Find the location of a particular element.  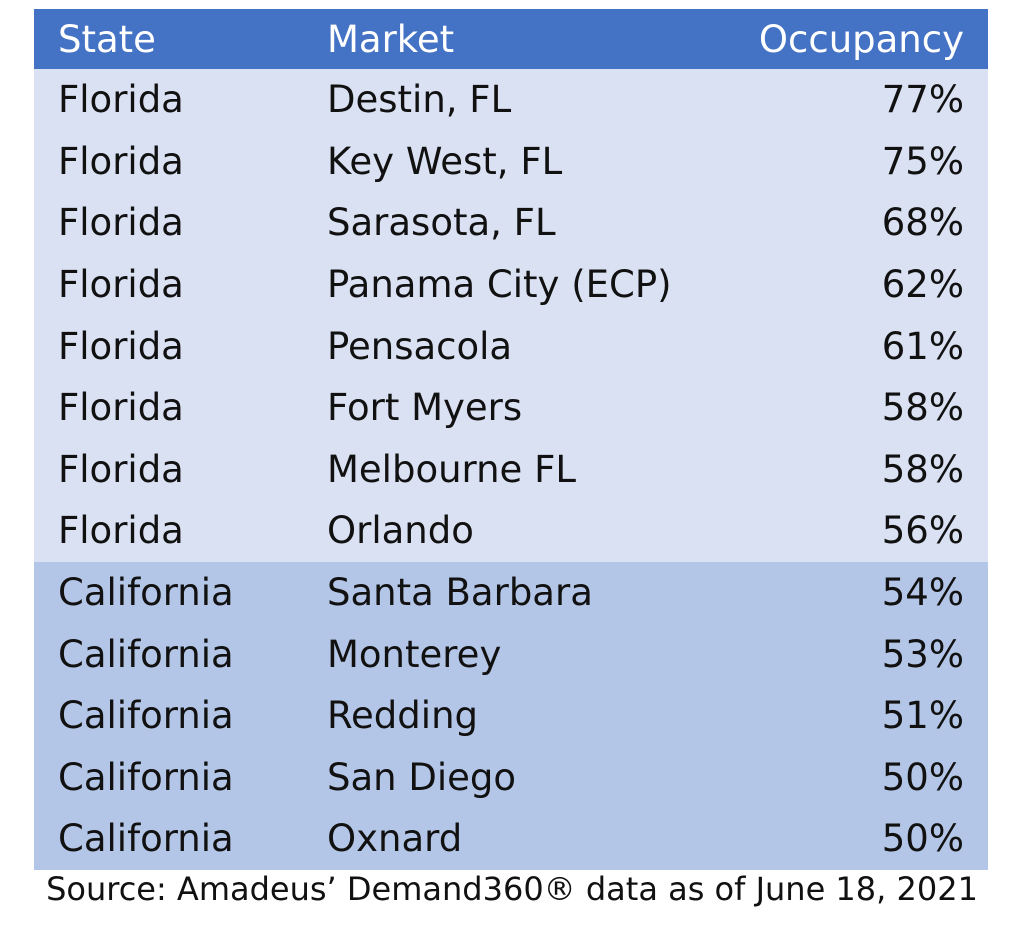

table-row: Florida Fort Myers 58% is located at coordinates (511, 407).